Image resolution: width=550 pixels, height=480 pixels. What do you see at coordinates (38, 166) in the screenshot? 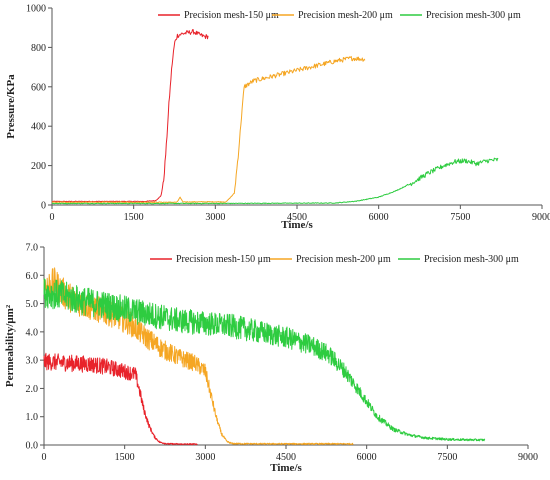
I see `y-tick-label: 200` at bounding box center [38, 166].